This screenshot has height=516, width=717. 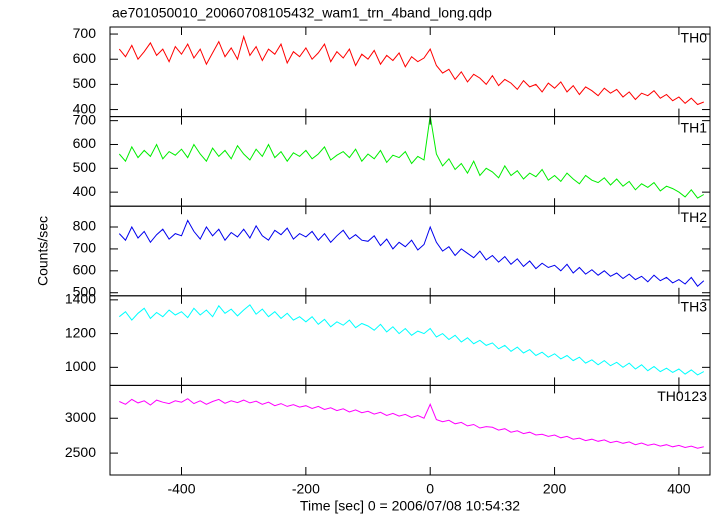 I want to click on y-tick-label: 1200, so click(x=80, y=332).